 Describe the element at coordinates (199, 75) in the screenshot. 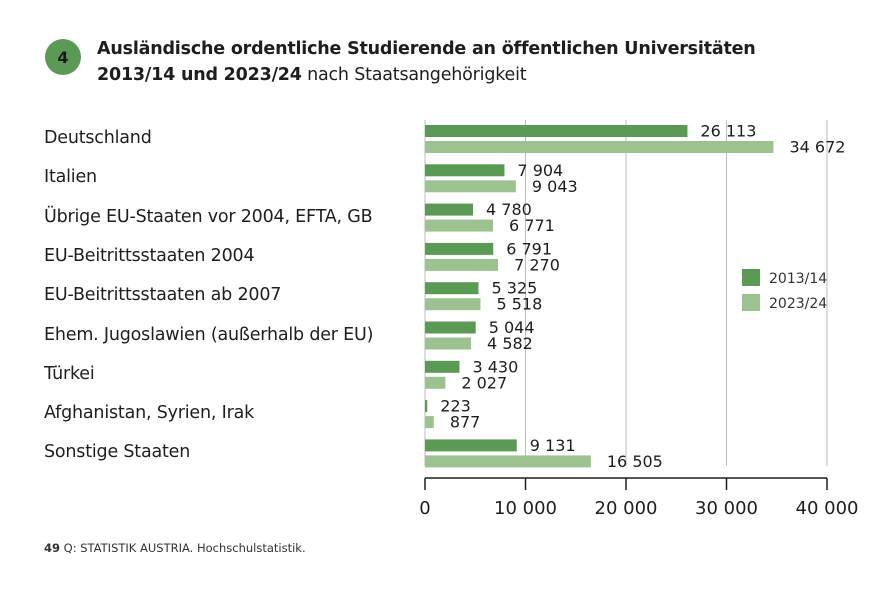

I see `title-years: 2013/14 und 2023/24` at that location.